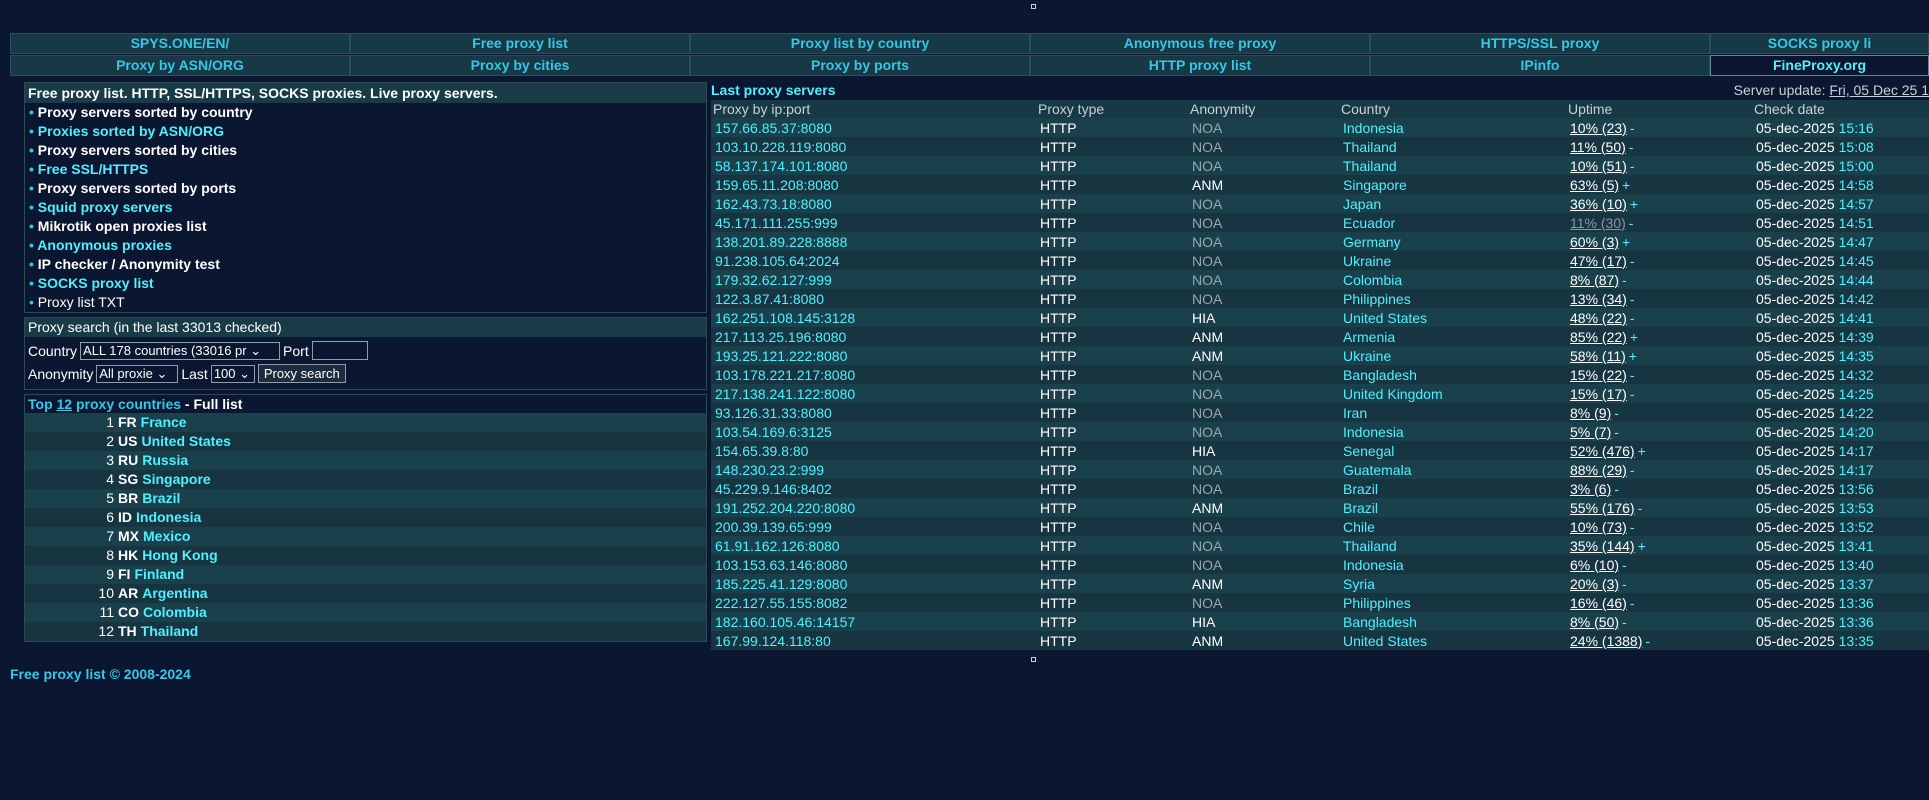 The image size is (1929, 800). What do you see at coordinates (1602, 507) in the screenshot?
I see `uptime-link: 55% (176)` at bounding box center [1602, 507].